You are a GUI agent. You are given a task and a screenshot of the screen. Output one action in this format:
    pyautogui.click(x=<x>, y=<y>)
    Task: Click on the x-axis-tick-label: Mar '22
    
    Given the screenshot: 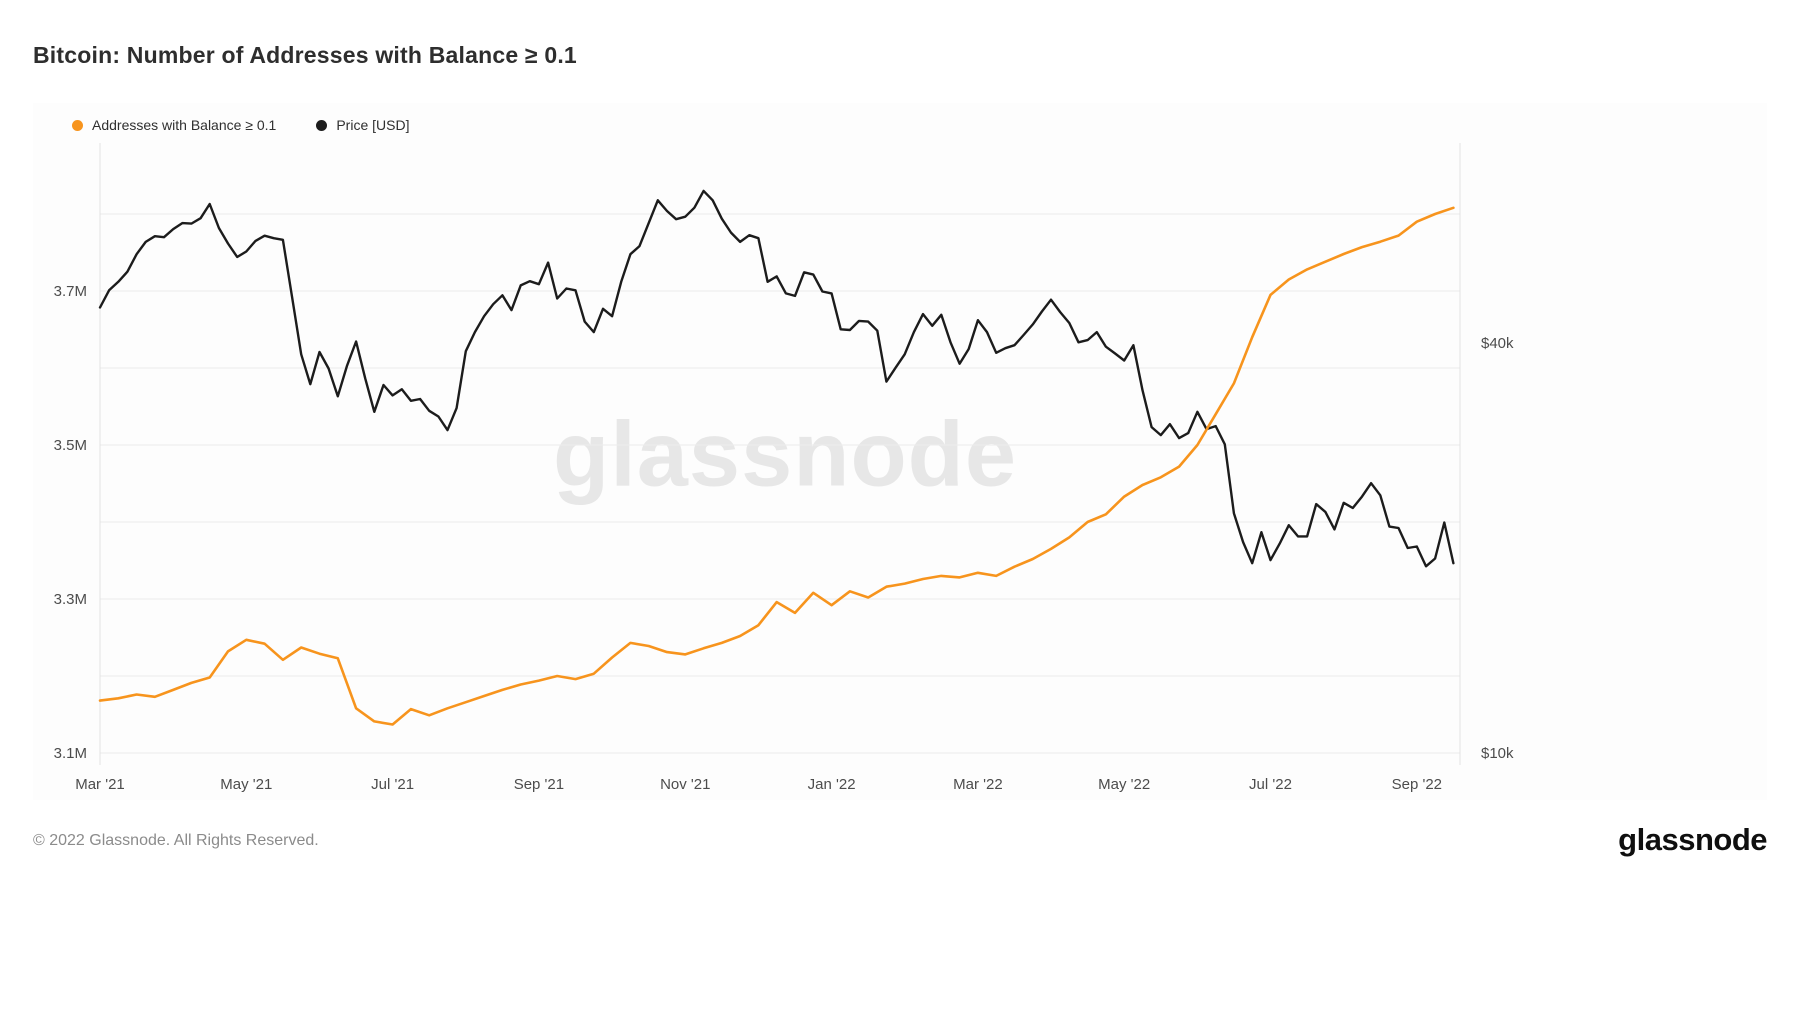 What is the action you would take?
    pyautogui.click(x=978, y=784)
    